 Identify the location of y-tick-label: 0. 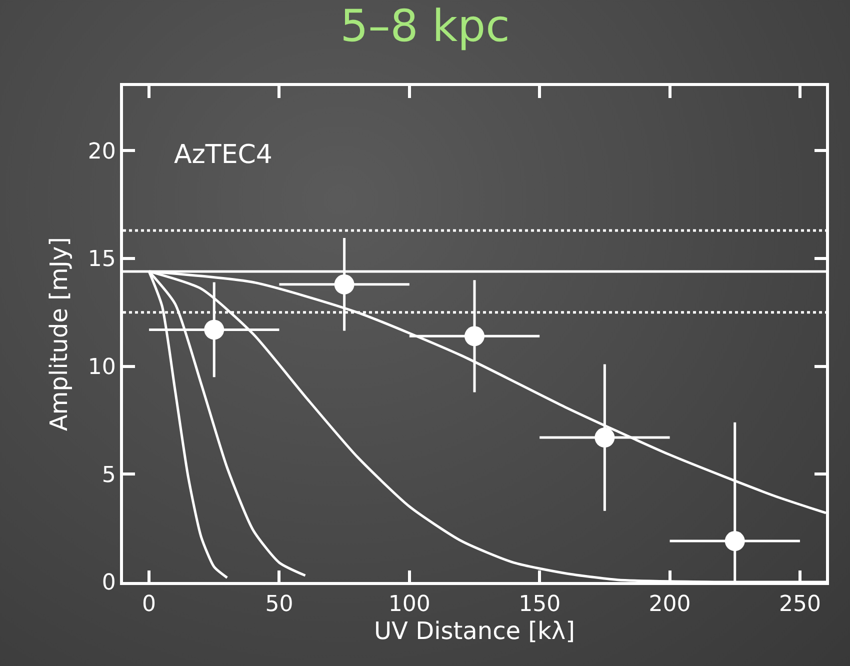
(109, 583).